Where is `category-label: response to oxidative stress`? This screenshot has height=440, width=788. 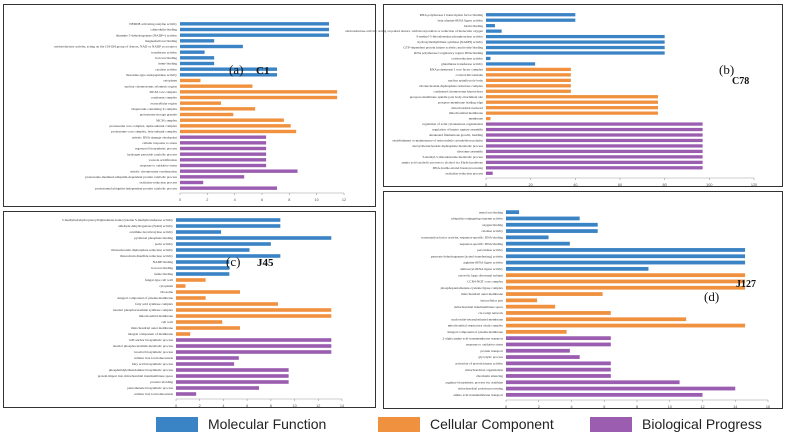
category-label: response to oxidative stress is located at coordinates (159, 166).